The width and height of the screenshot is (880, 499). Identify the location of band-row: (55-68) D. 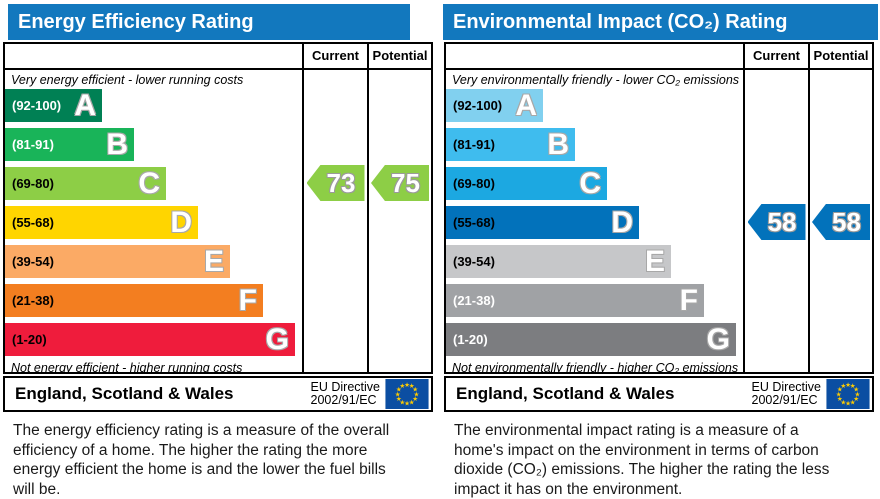
(594, 222).